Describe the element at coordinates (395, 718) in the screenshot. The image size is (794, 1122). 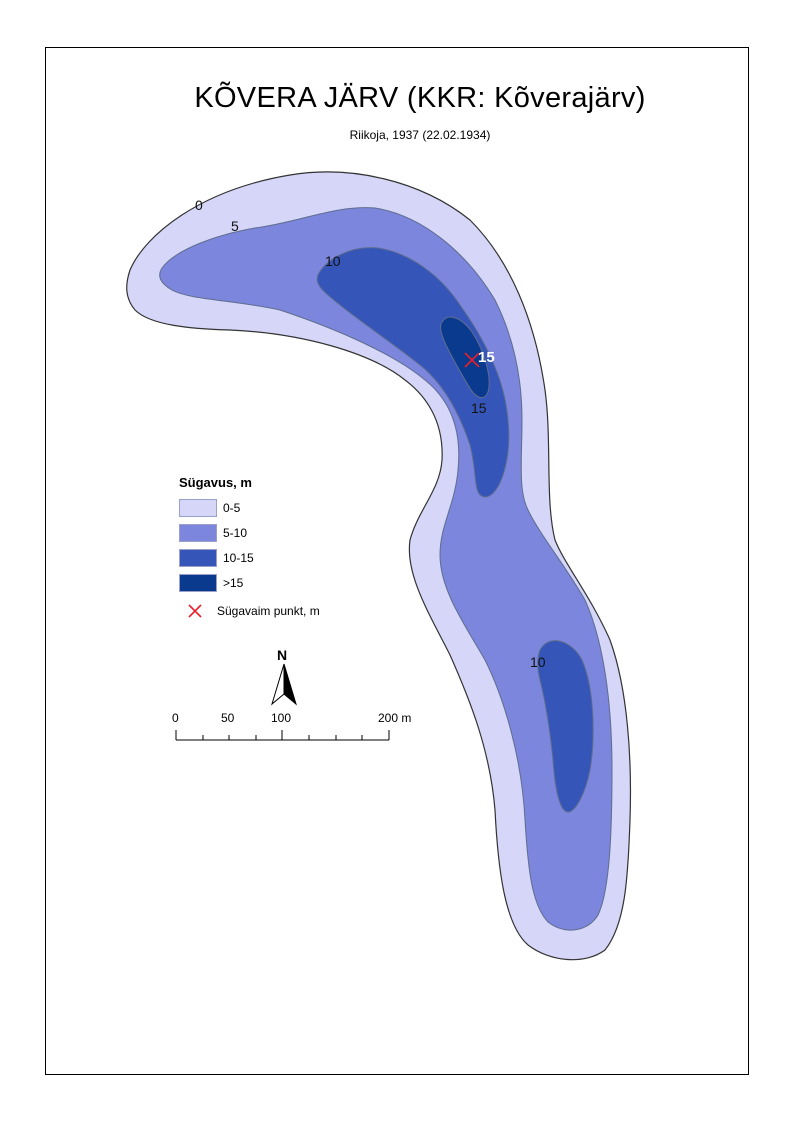
I see `scale-label-200: 200 m` at that location.